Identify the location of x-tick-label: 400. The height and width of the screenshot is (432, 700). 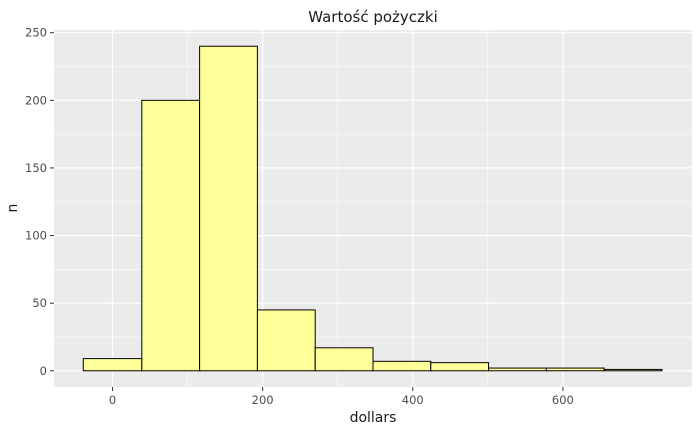
(413, 400).